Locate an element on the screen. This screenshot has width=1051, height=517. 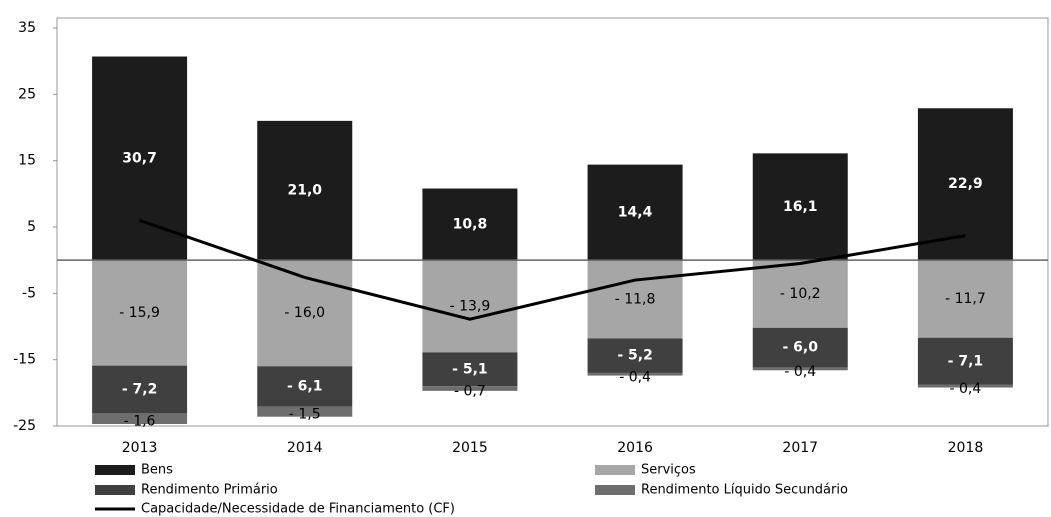
y-tick-label: 15 is located at coordinates (27, 161).